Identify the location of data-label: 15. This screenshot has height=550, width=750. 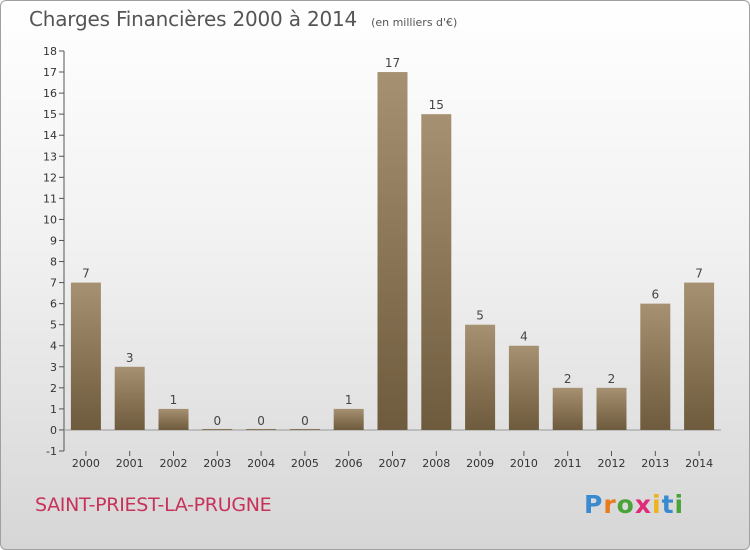
(436, 105).